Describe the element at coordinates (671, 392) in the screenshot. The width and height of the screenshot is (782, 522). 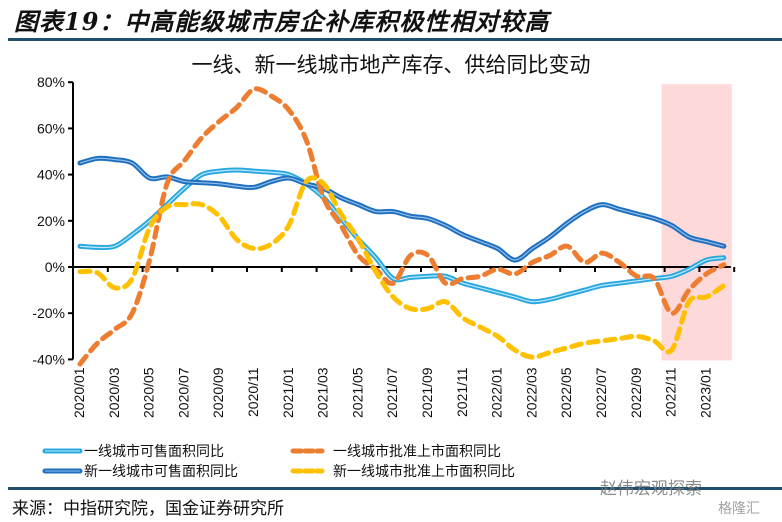
I see `x-tick-label: 2022/11` at that location.